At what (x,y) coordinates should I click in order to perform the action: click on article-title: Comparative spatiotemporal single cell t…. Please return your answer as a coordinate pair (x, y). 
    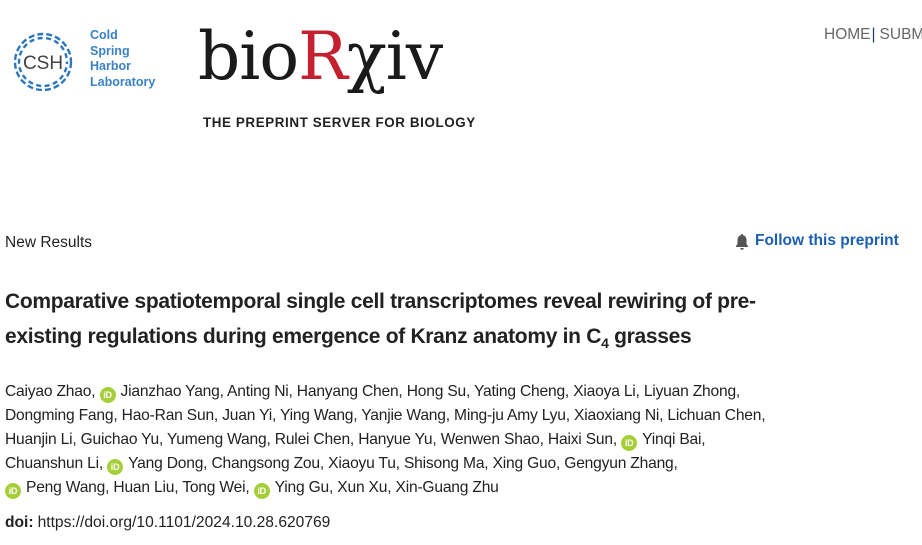
    Looking at the image, I should click on (460, 322).